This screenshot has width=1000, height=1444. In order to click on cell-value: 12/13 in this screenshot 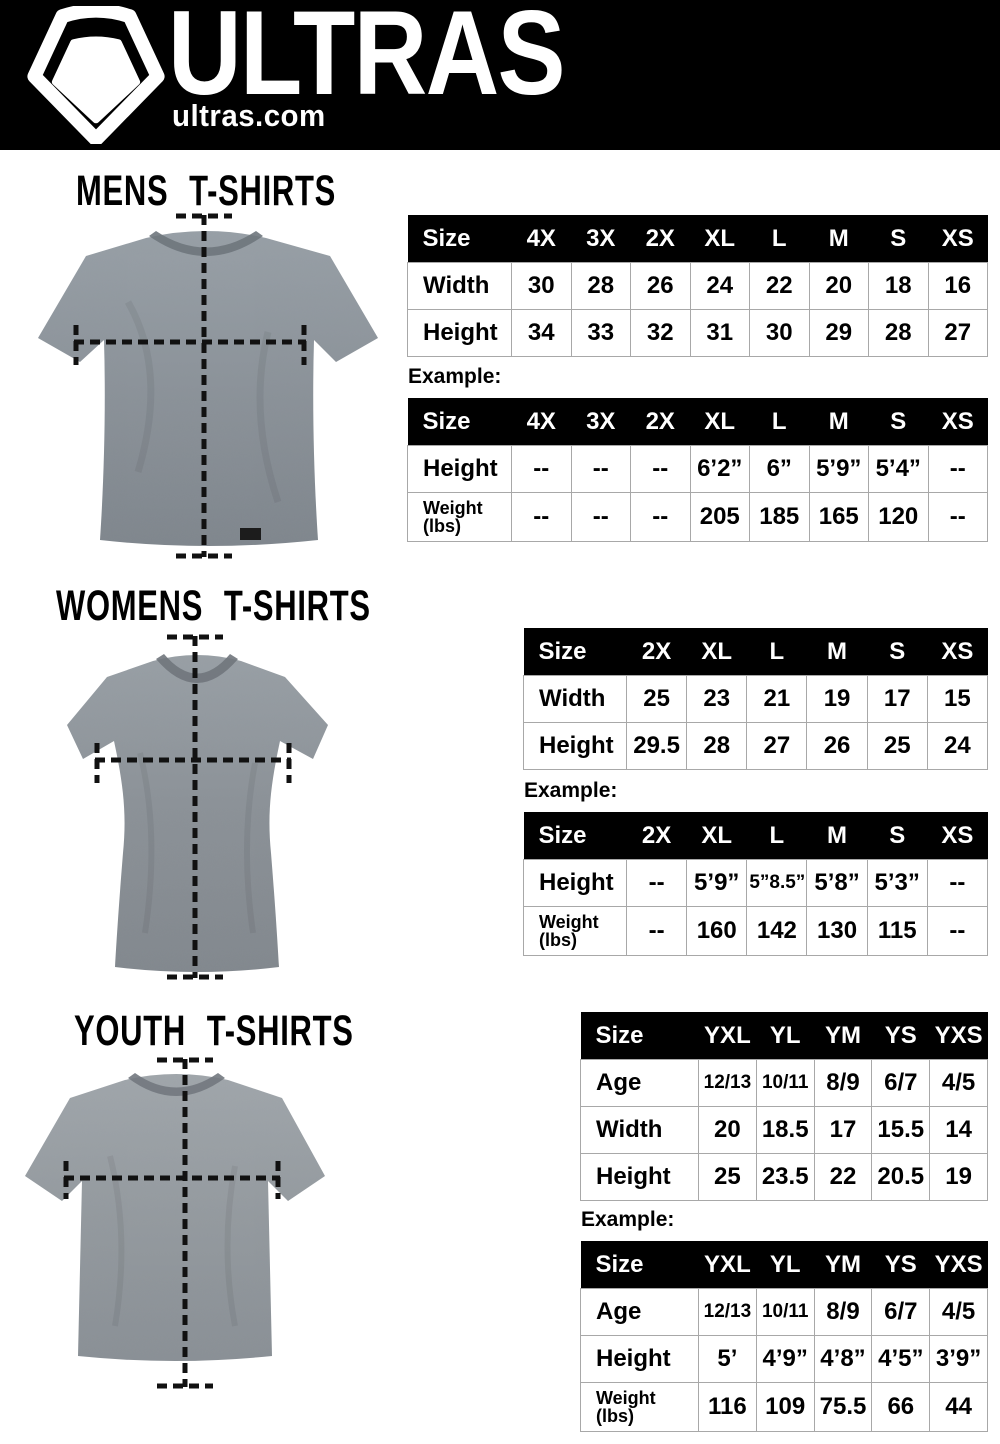, I will do `click(727, 1083)`.